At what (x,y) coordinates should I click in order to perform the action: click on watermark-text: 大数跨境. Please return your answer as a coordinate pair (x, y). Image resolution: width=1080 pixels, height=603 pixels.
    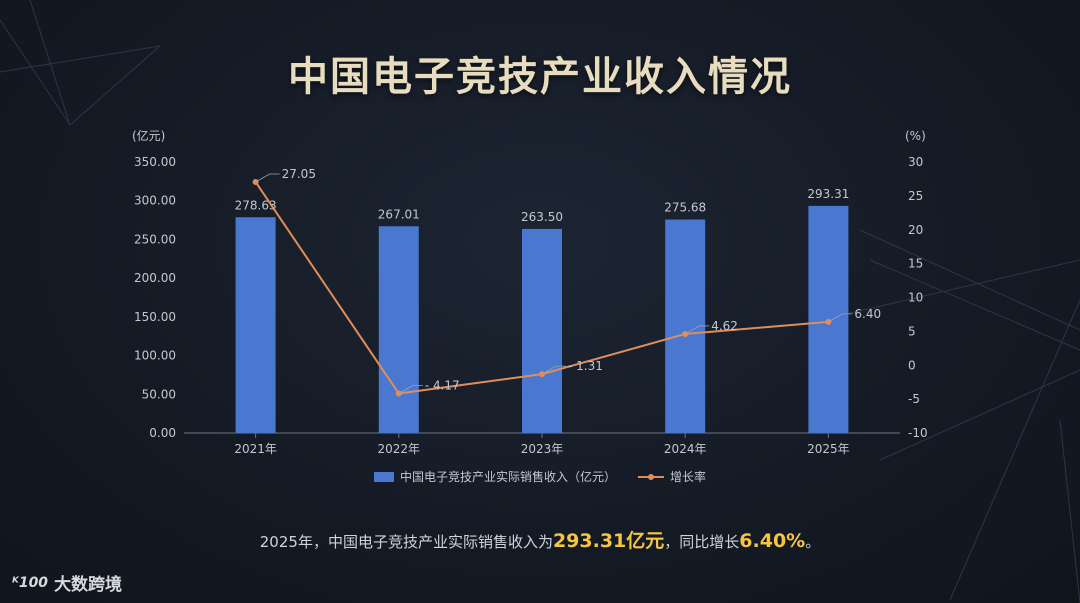
    Looking at the image, I should click on (88, 585).